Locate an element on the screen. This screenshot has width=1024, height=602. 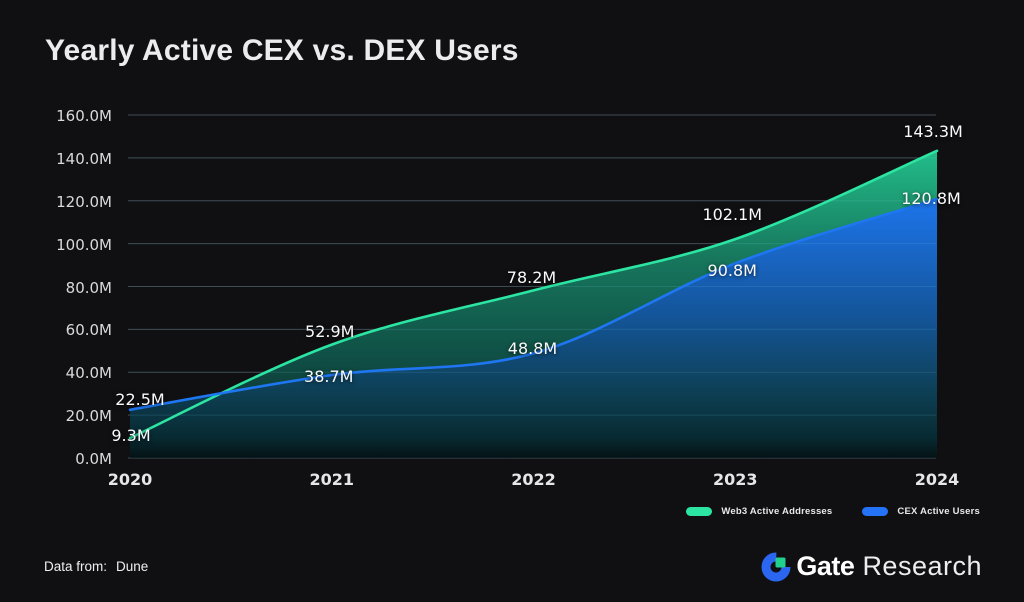
data-label: 38.7M is located at coordinates (329, 377).